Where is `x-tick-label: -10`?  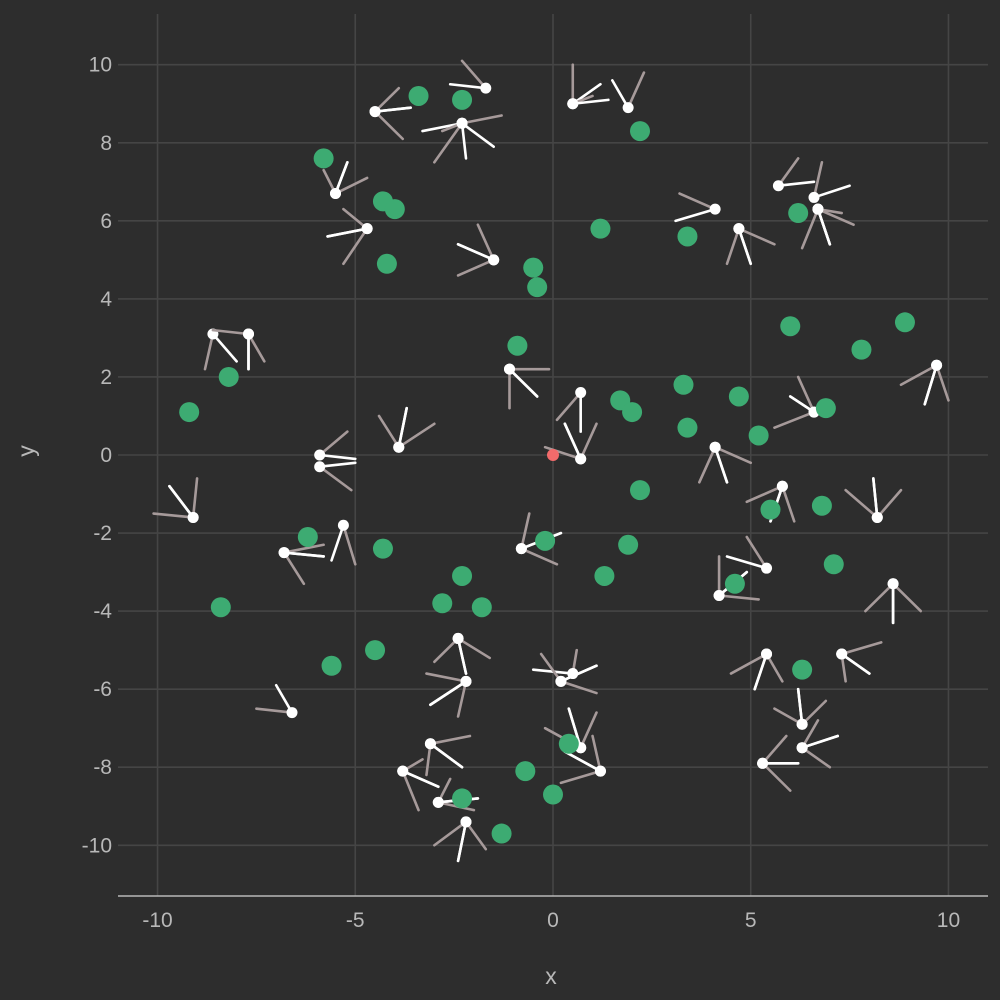 x-tick-label: -10 is located at coordinates (157, 920).